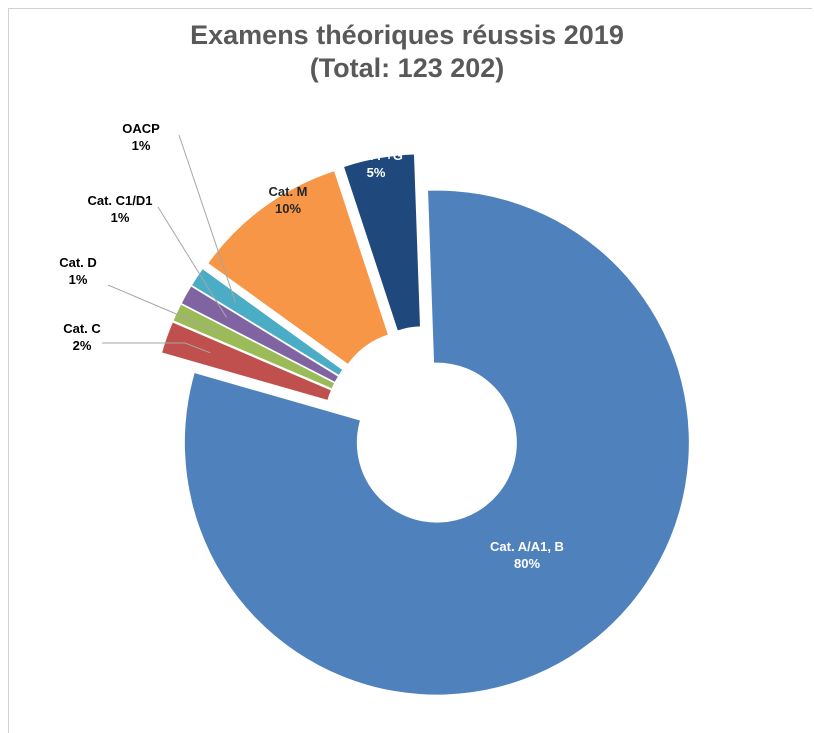  What do you see at coordinates (288, 208) in the screenshot?
I see `data-label-percent: 10%` at bounding box center [288, 208].